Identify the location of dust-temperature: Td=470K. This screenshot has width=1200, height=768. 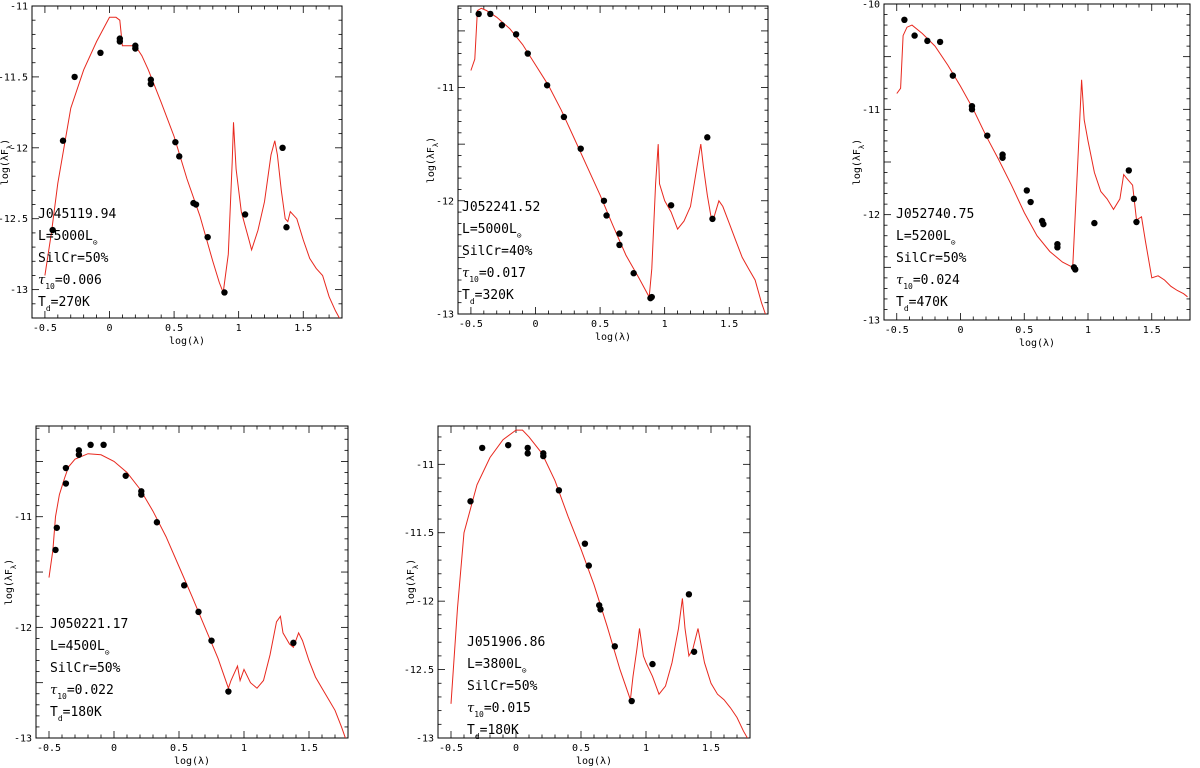
(922, 304).